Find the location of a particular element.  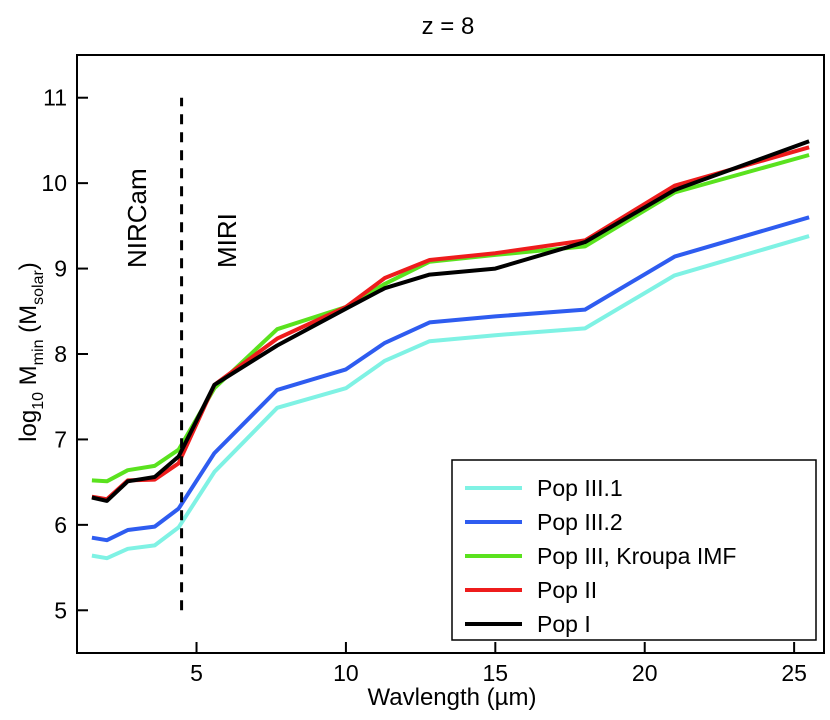

y-label-sub-10: 10 is located at coordinates (38, 401).